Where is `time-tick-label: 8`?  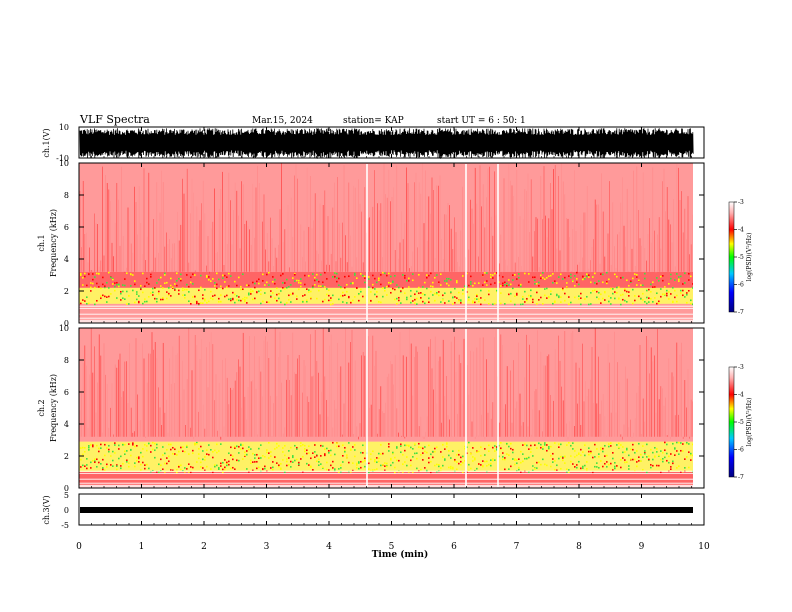 time-tick-label: 8 is located at coordinates (579, 547).